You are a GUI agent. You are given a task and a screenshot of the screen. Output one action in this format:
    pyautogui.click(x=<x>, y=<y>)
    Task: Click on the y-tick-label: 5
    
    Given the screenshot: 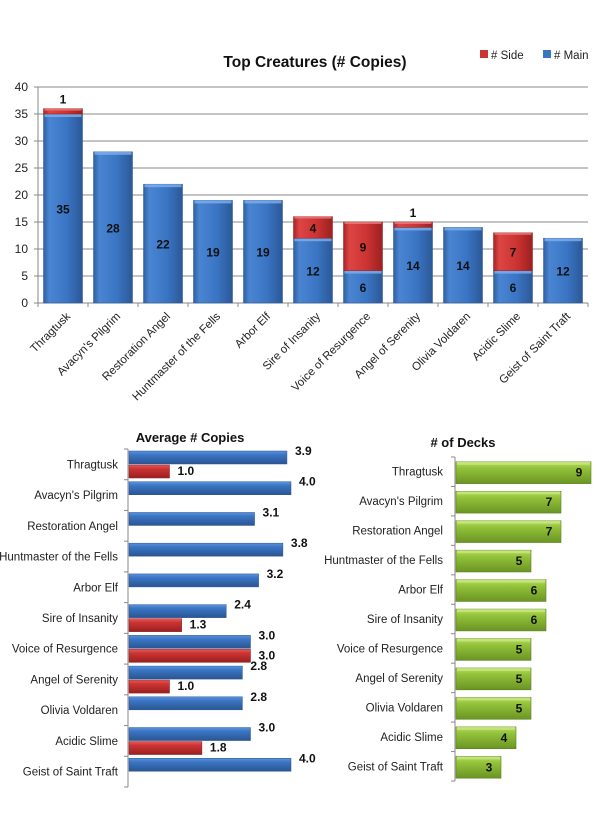 What is the action you would take?
    pyautogui.click(x=24, y=276)
    